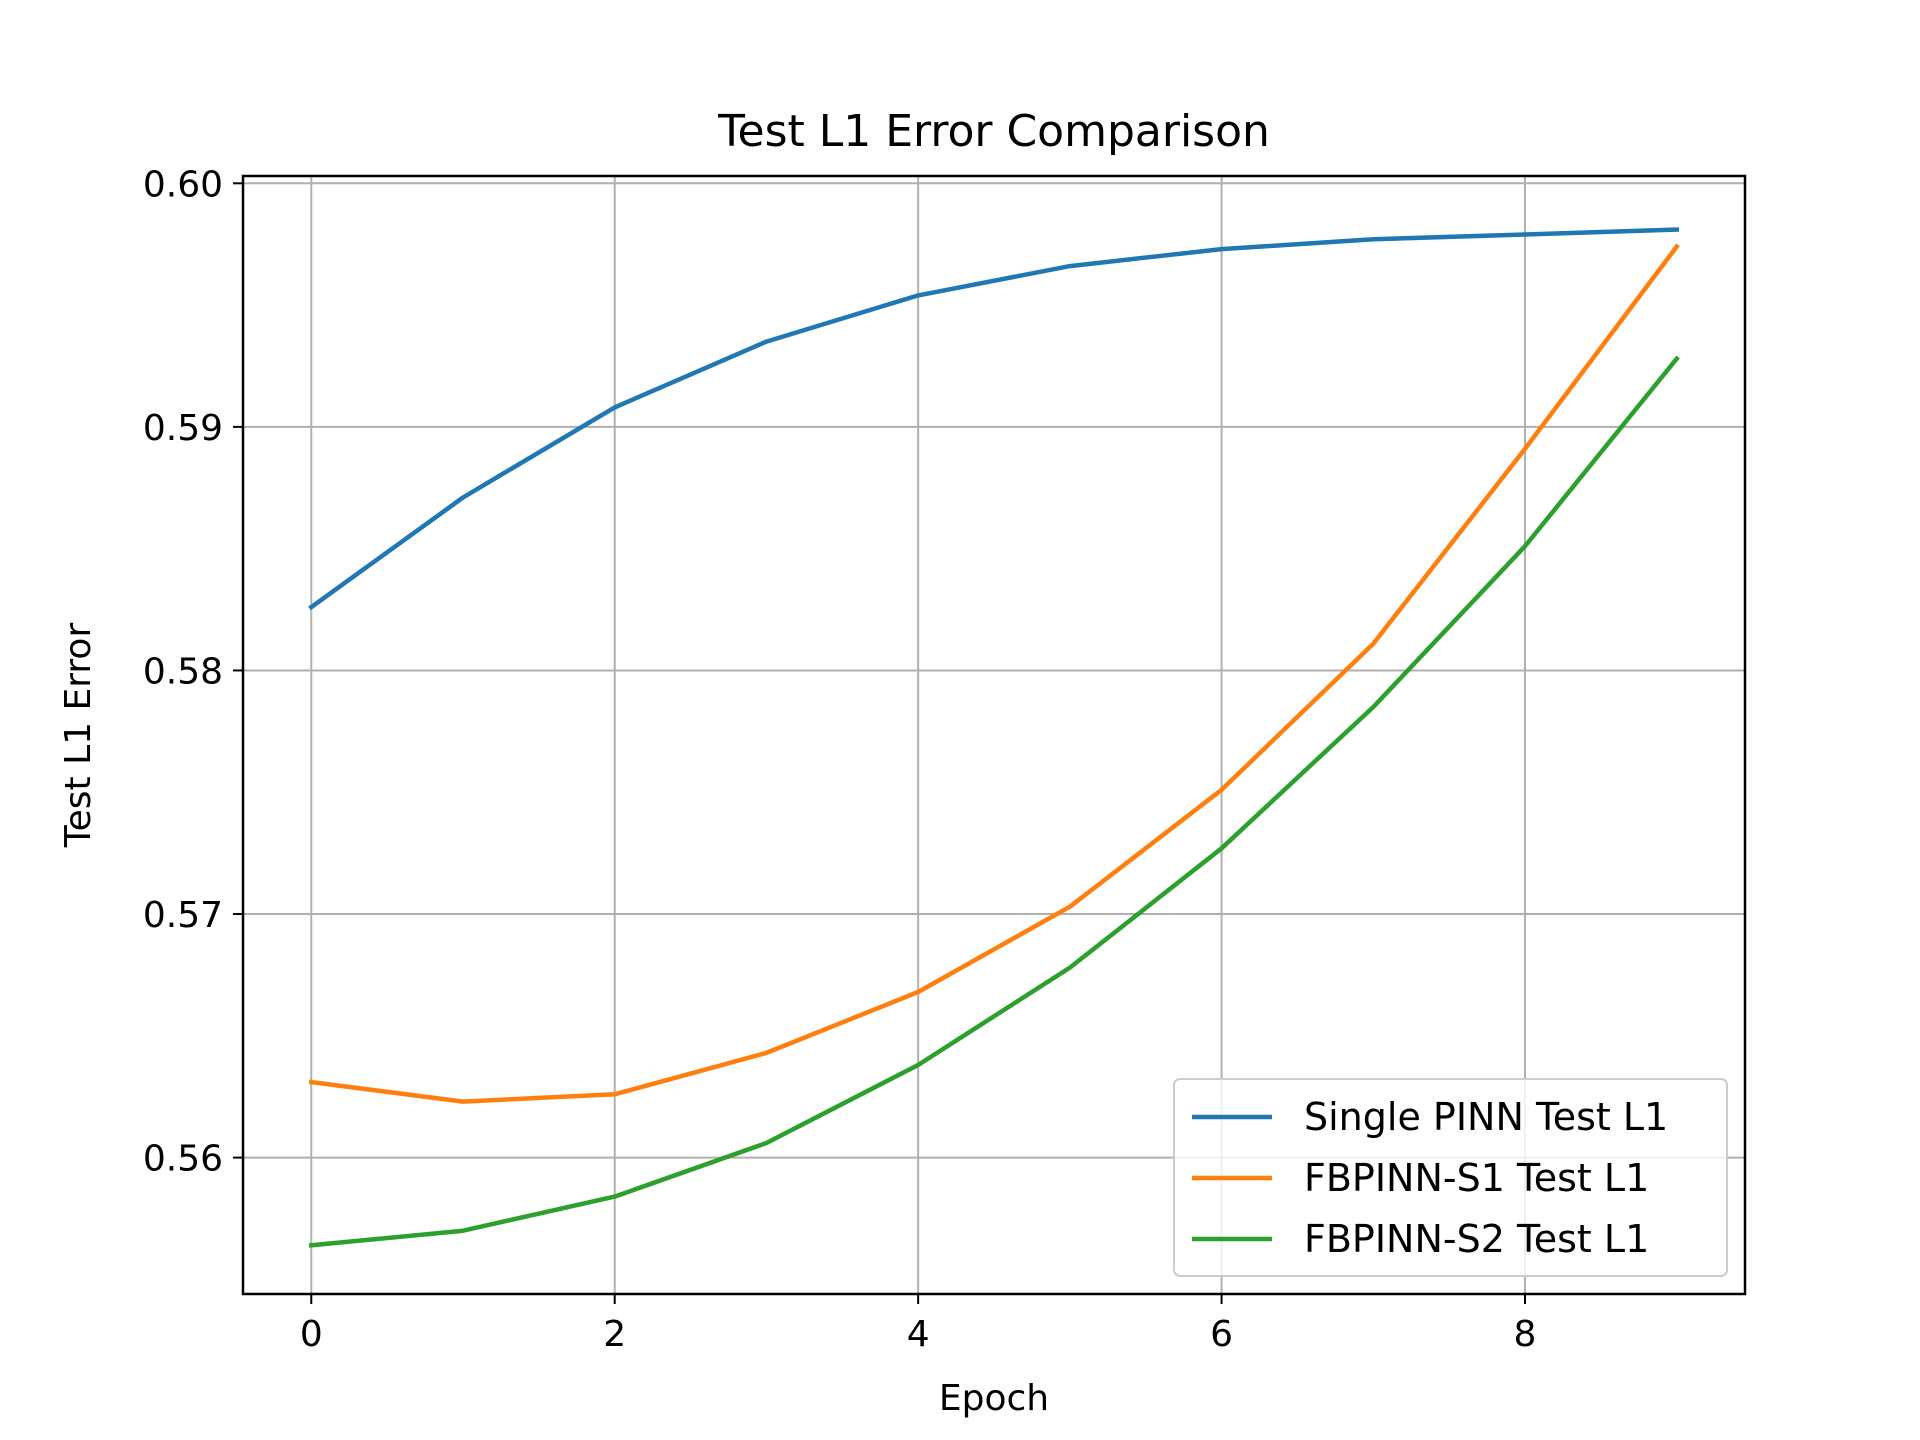  What do you see at coordinates (183, 184) in the screenshot?
I see `y-tick-label: 0.60` at bounding box center [183, 184].